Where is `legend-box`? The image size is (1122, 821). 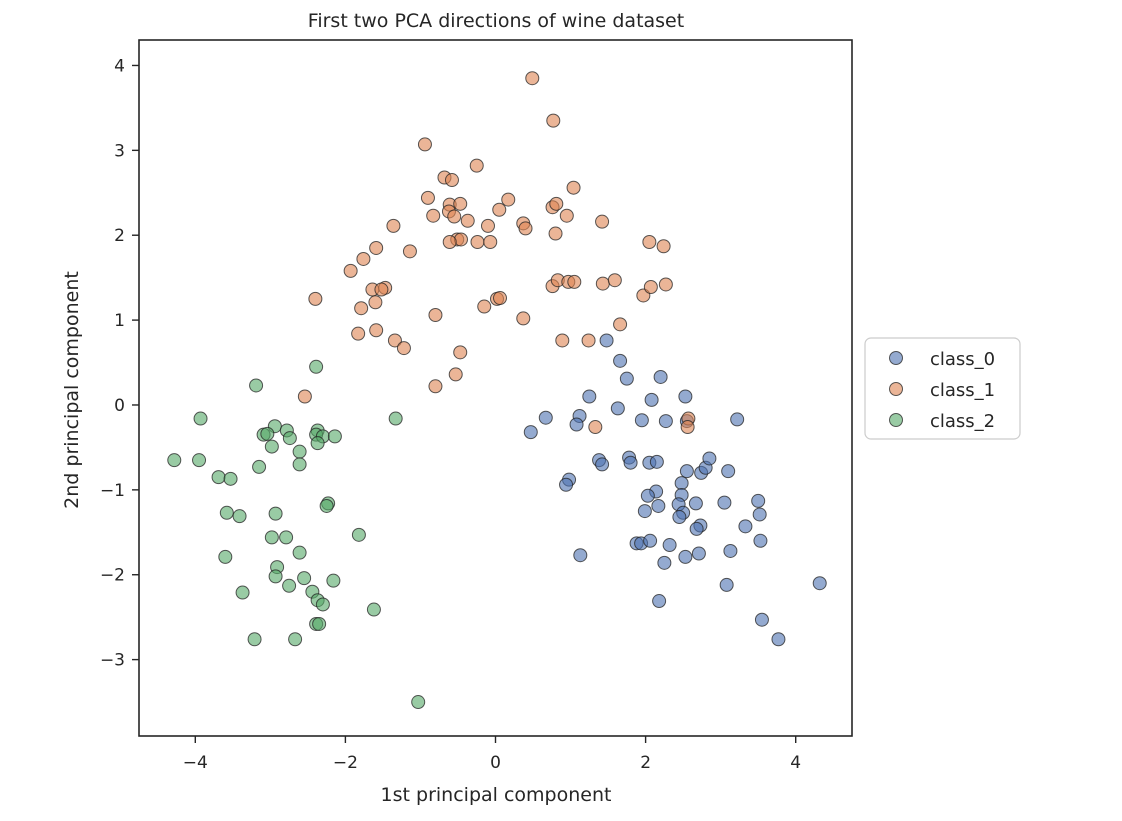
legend-box is located at coordinates (942, 388).